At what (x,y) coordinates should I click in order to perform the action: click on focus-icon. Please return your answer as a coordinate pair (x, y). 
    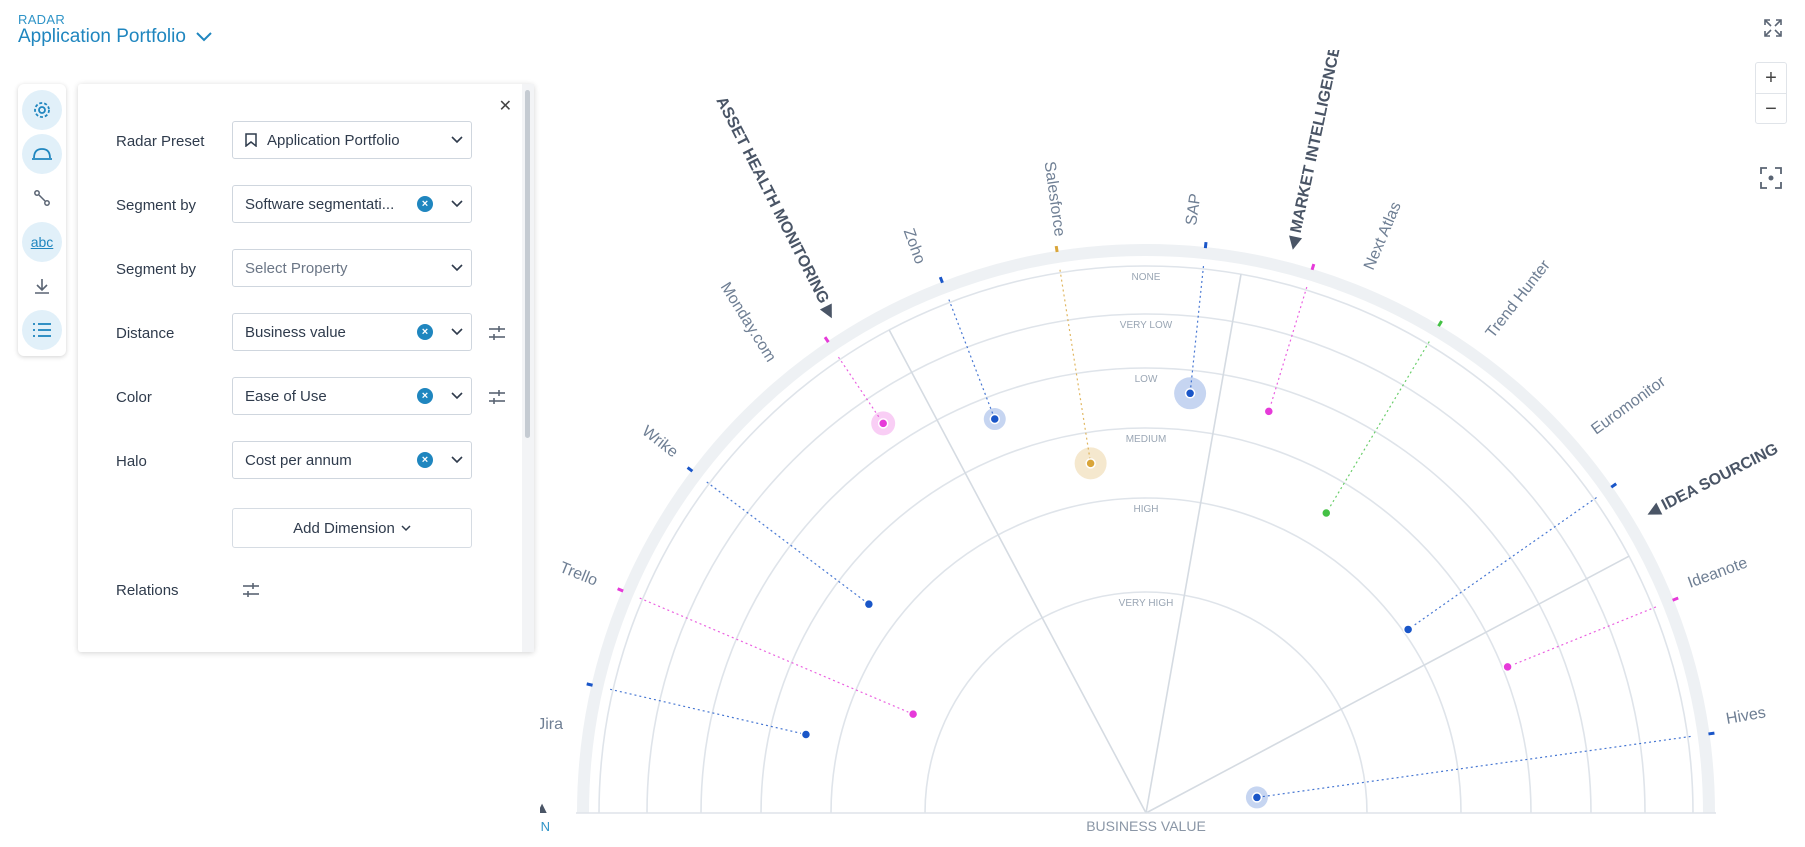
    Looking at the image, I should click on (1771, 178).